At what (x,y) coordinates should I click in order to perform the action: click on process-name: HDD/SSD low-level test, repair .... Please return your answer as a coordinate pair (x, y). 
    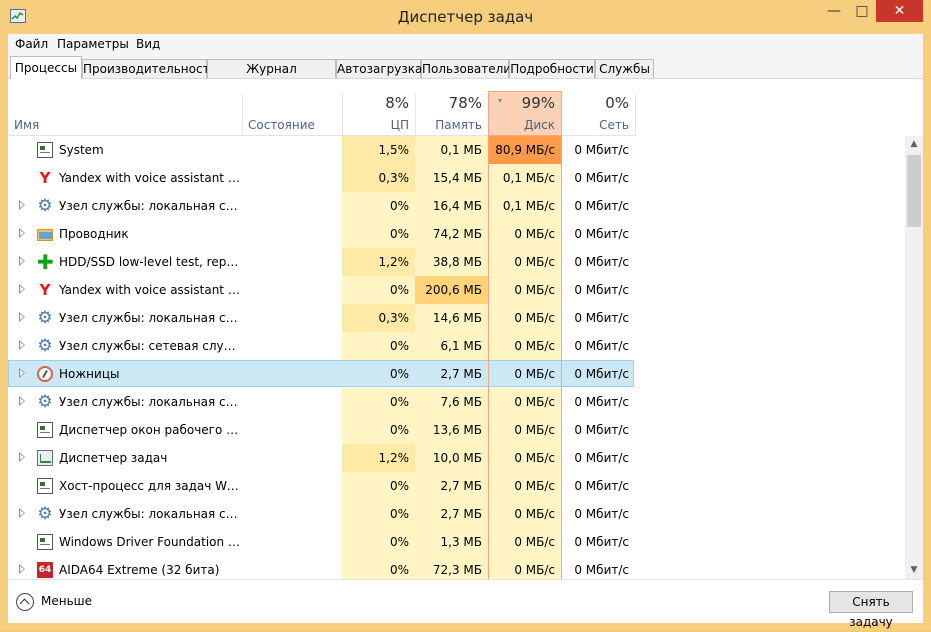
    Looking at the image, I should click on (150, 262).